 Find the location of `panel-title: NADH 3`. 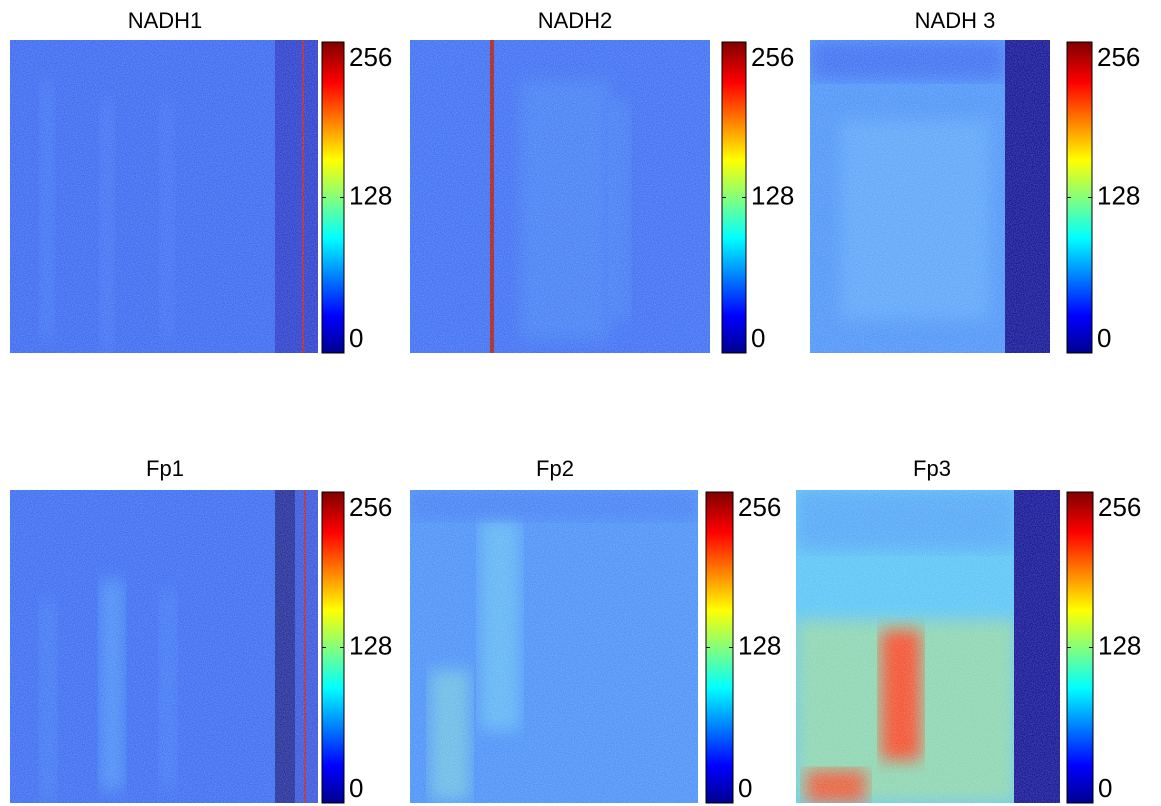

panel-title: NADH 3 is located at coordinates (955, 20).